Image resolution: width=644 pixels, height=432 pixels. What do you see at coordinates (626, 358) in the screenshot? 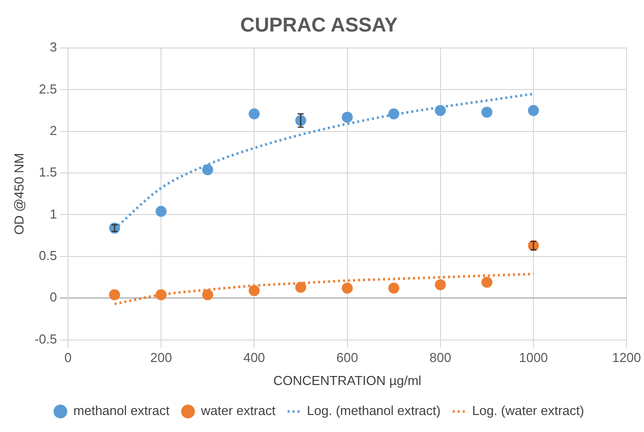
I see `x-tick-label: 1200` at bounding box center [626, 358].